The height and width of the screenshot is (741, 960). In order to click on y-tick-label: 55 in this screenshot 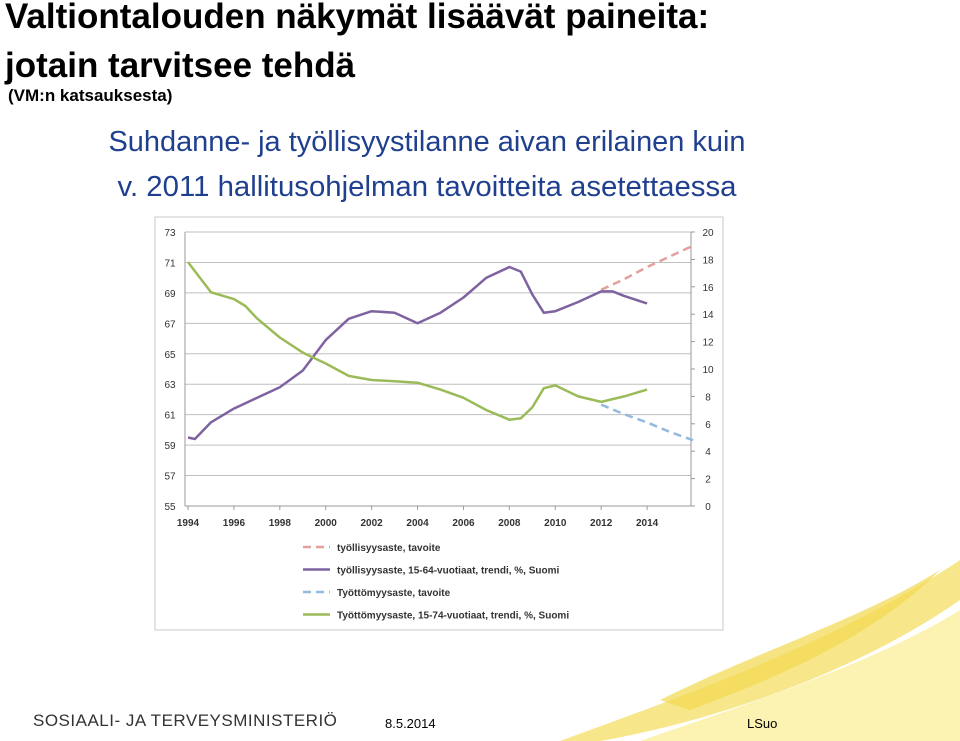, I will do `click(170, 507)`.